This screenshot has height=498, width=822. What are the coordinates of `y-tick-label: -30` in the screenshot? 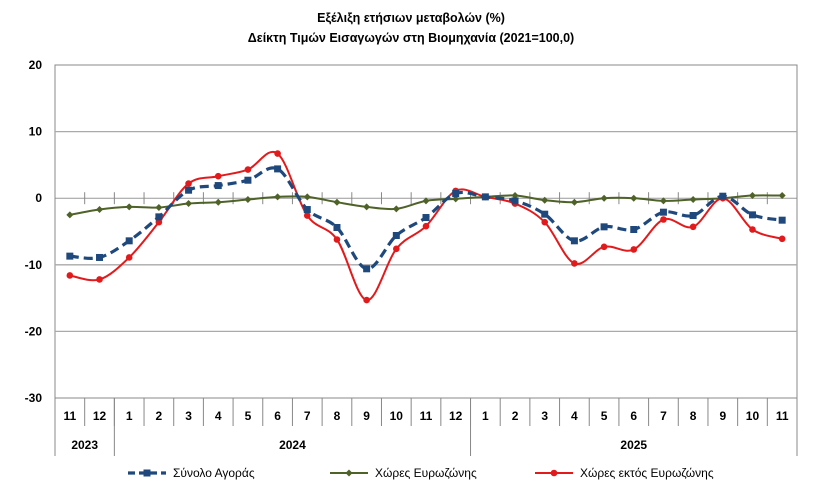 It's located at (34, 398).